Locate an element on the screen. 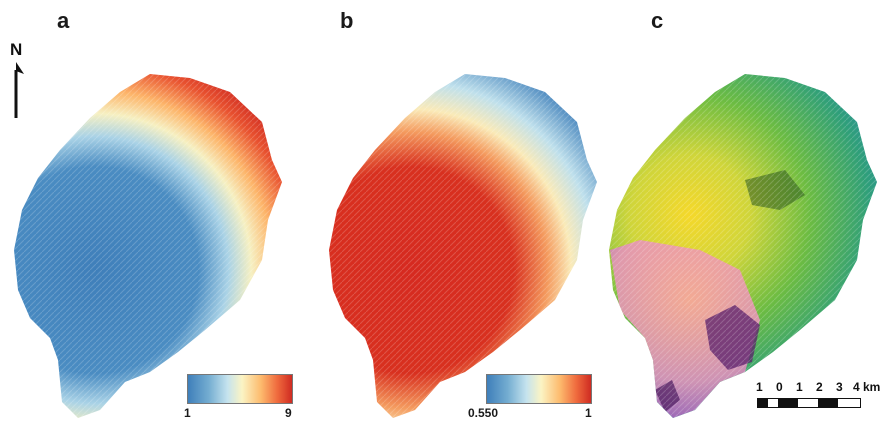 Image resolution: width=884 pixels, height=424 pixels. scale-label: 3 is located at coordinates (839, 387).